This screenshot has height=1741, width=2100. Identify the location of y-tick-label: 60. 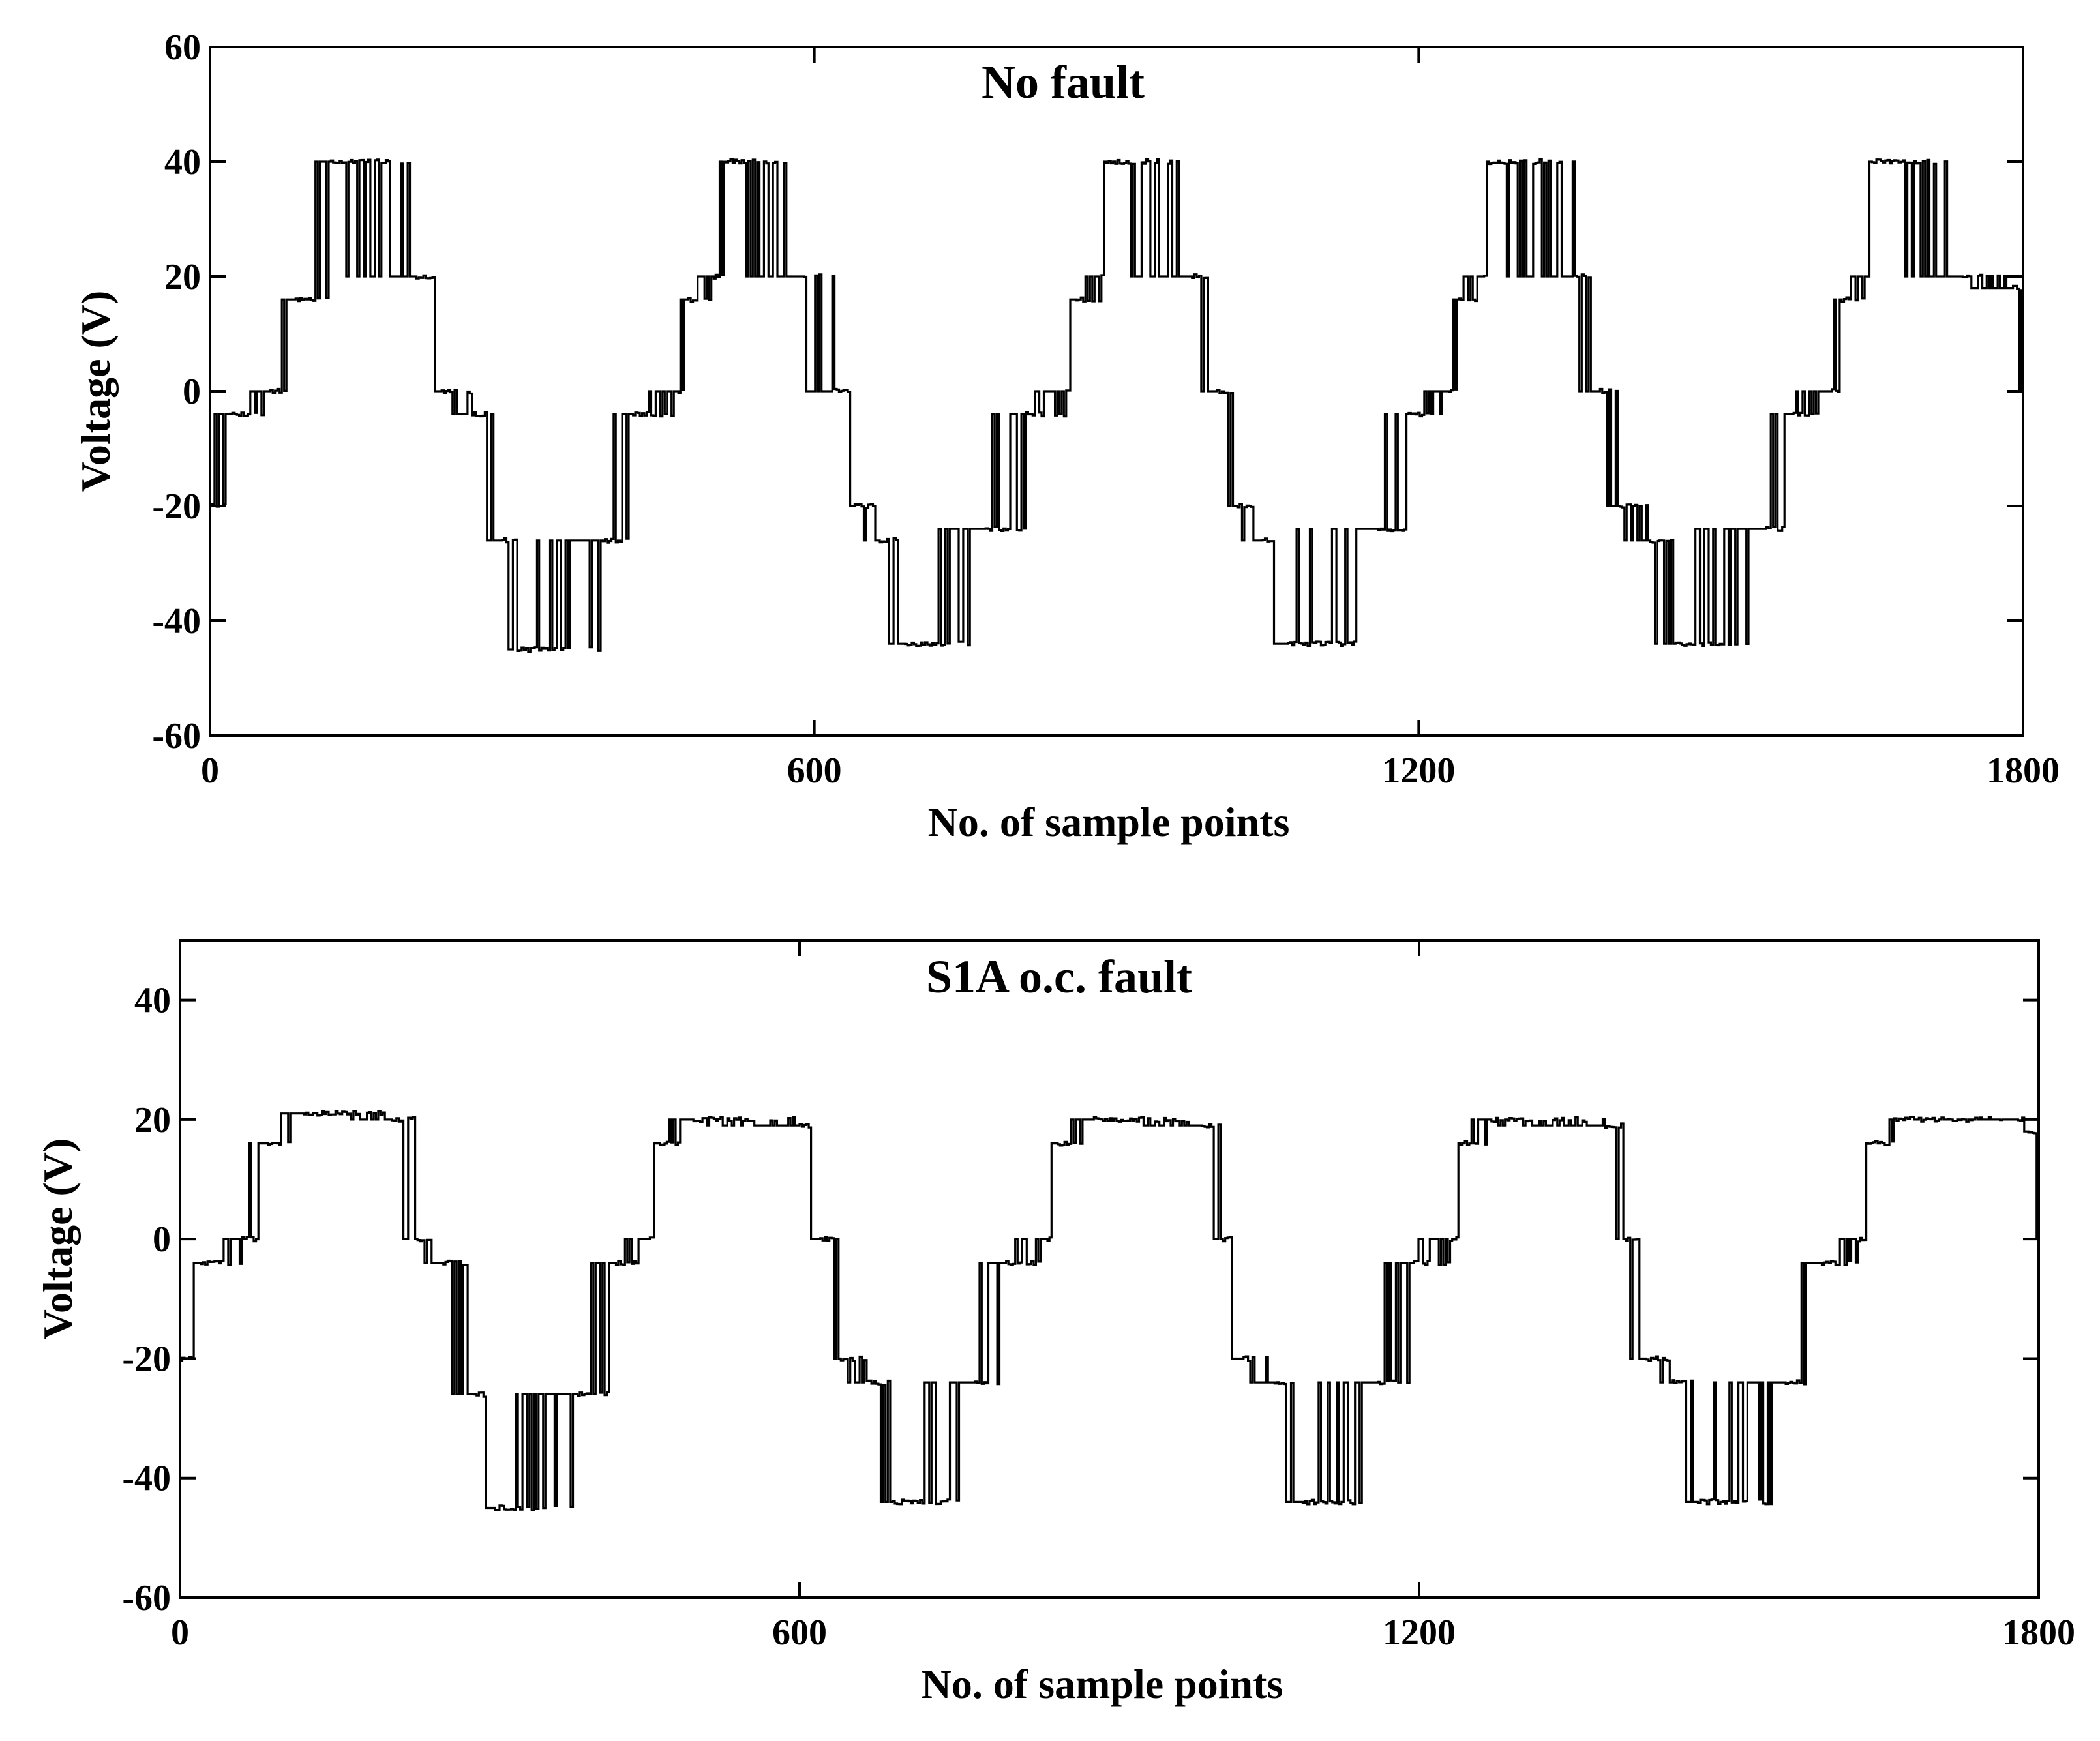
(183, 47).